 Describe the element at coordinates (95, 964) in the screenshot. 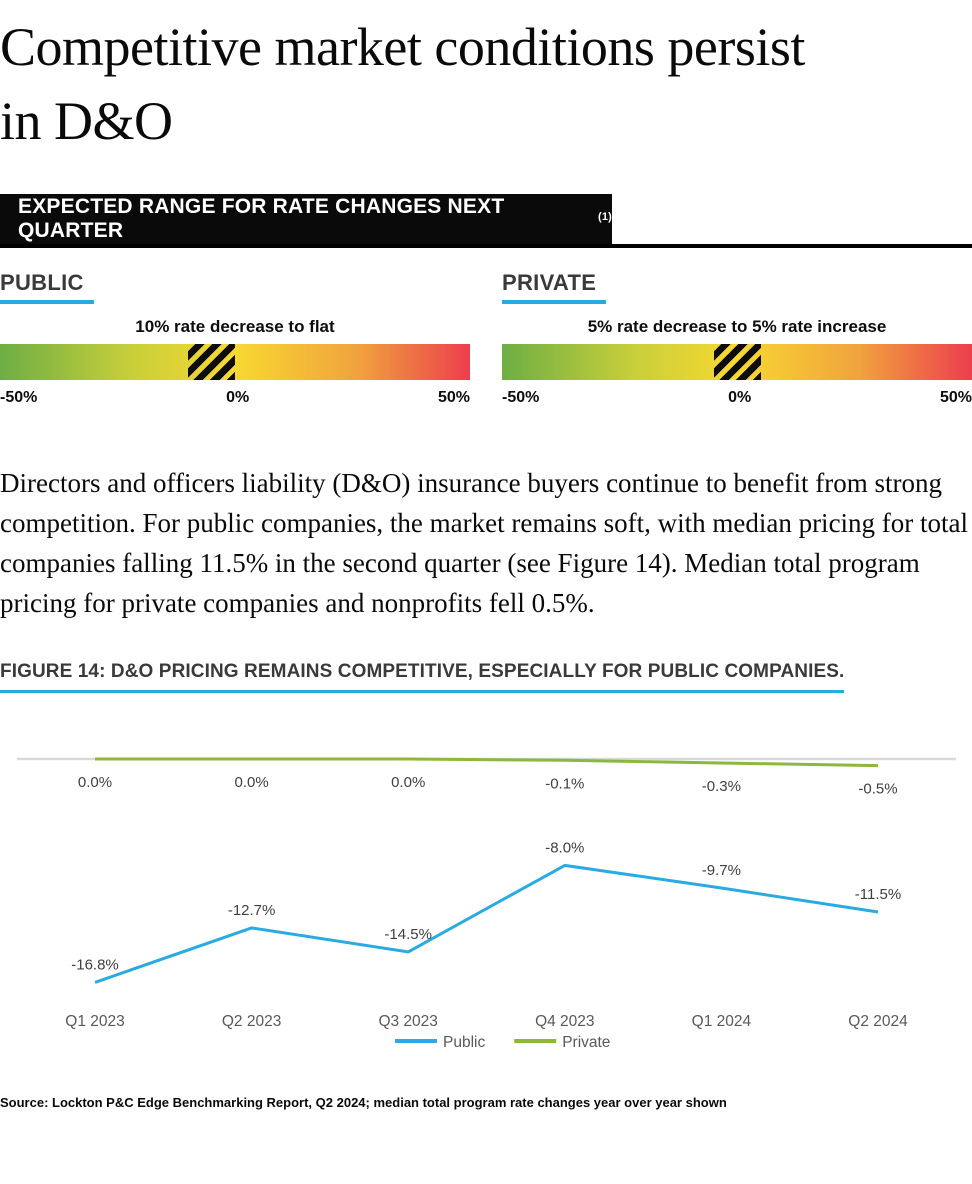

I see `data-label-public-q1-2023: -16.8%` at that location.